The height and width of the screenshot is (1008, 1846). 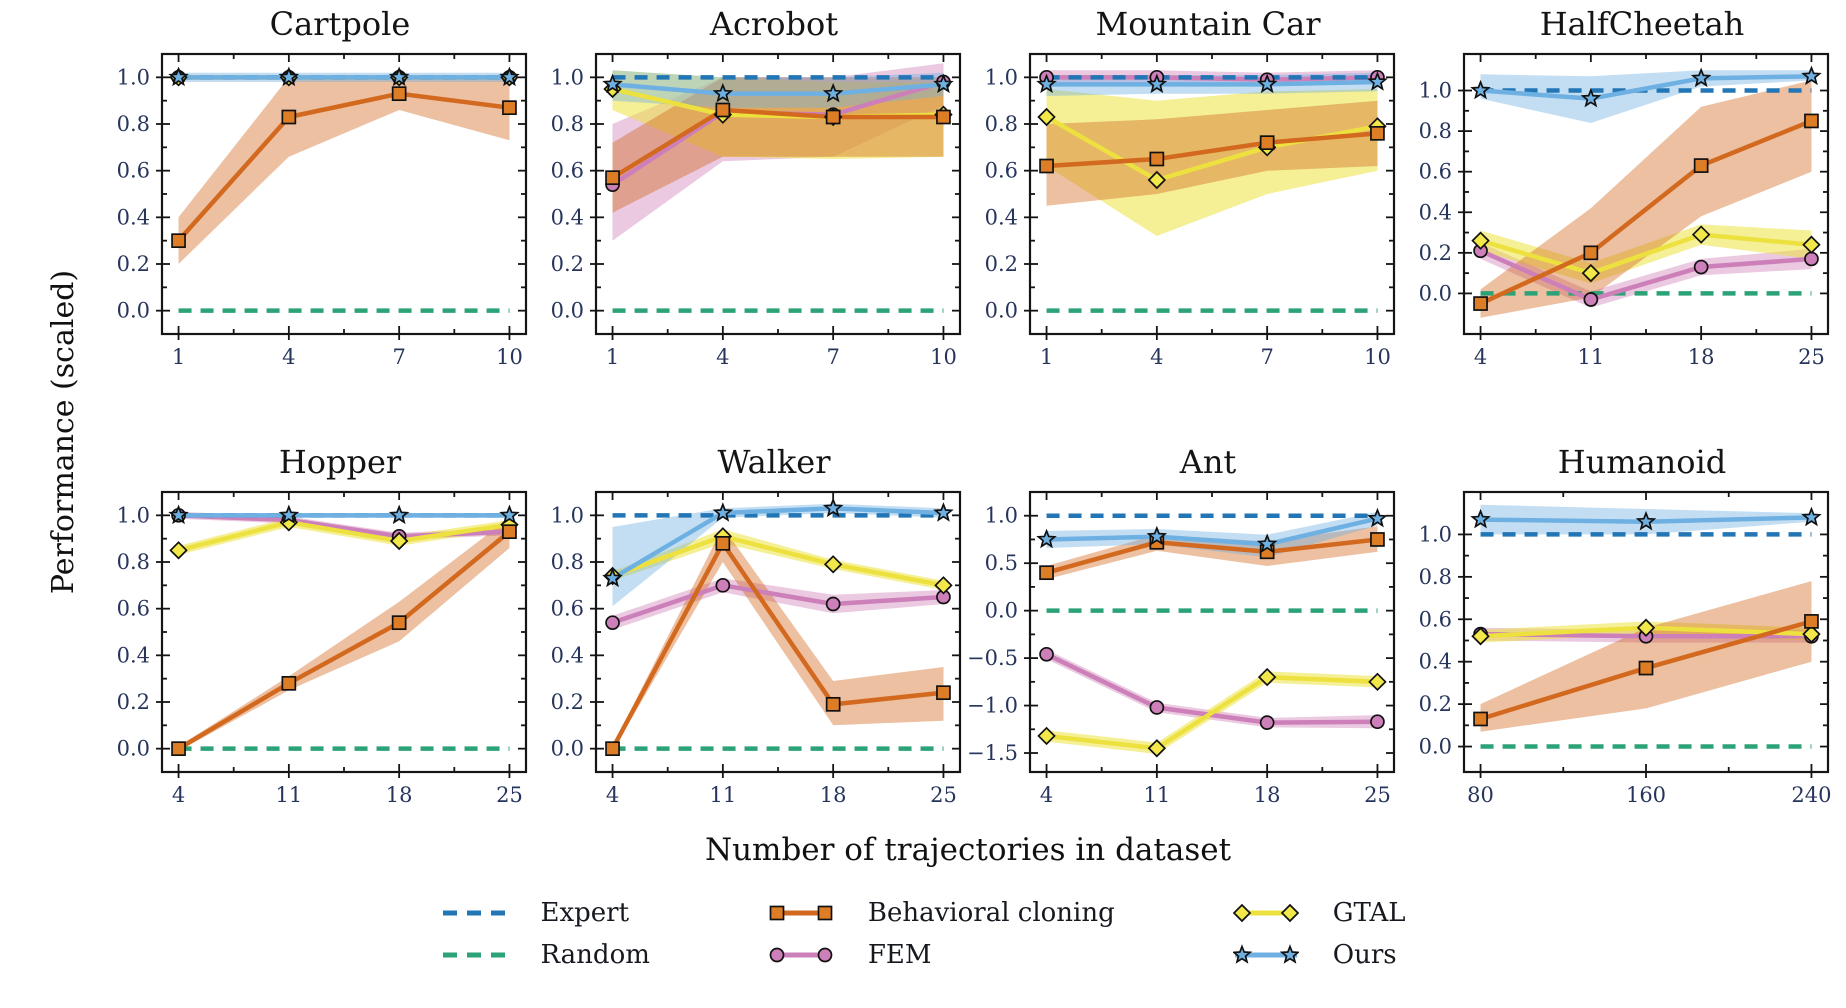 I want to click on legend-column-2: Behavioral cloning FEM, so click(x=941, y=934).